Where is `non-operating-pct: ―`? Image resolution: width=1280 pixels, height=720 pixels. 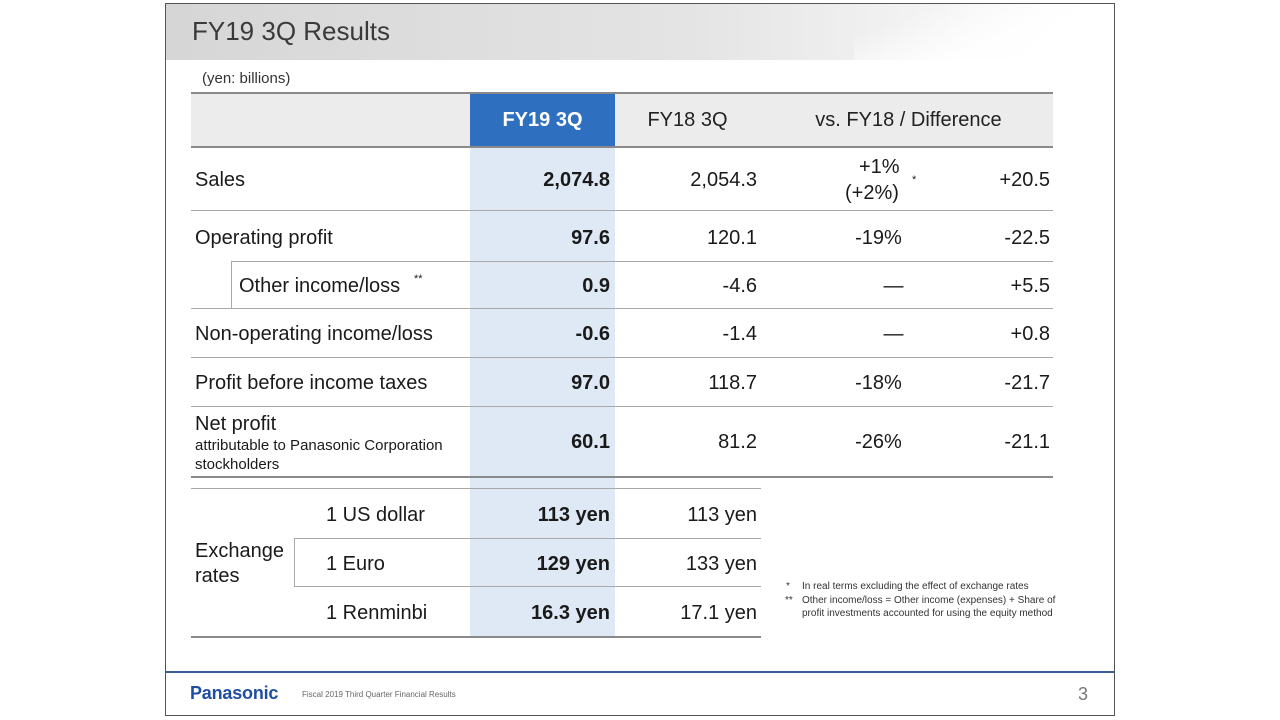
non-operating-pct: ― is located at coordinates (893, 334).